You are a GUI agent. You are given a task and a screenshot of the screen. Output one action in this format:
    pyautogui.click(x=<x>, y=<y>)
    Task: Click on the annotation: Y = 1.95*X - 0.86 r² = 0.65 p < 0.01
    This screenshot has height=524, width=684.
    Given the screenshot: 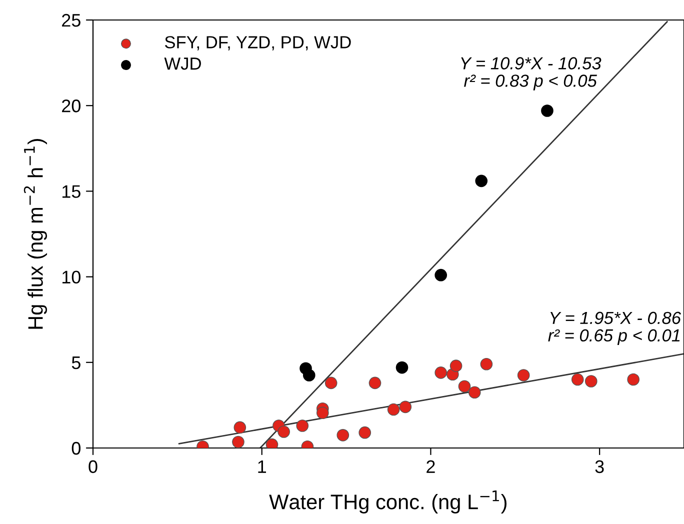 What is the action you would take?
    pyautogui.click(x=615, y=328)
    